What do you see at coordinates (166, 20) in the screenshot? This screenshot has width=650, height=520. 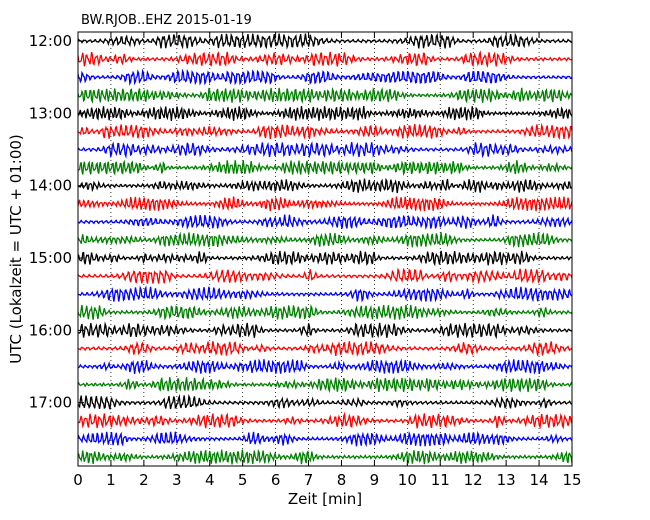 I see `chart-title: BW.RJOB..EHZ 2015-01-19` at bounding box center [166, 20].